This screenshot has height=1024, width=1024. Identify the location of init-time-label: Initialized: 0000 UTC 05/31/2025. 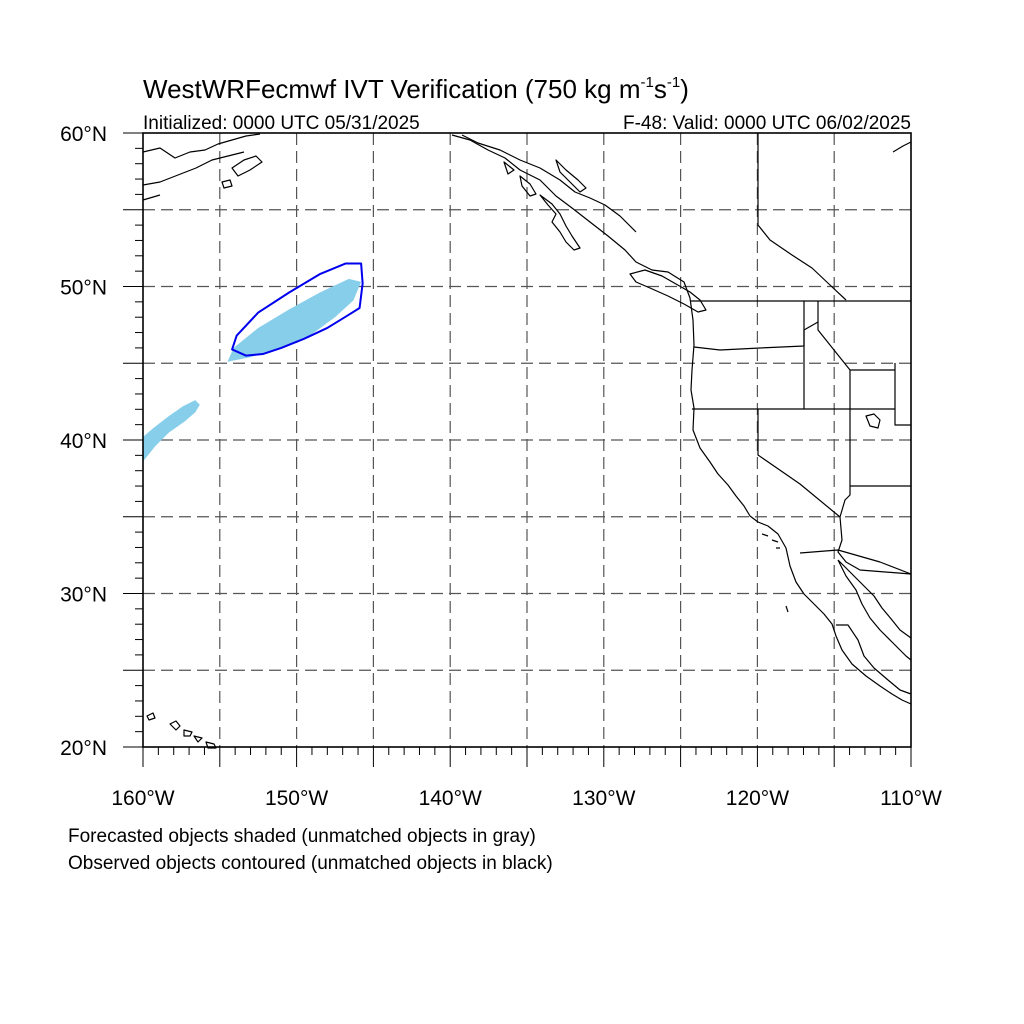
(281, 123).